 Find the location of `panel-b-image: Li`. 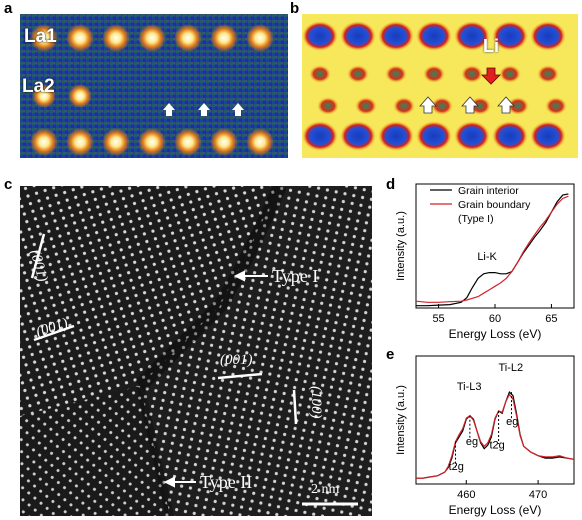

panel-b-image: Li is located at coordinates (440, 86).